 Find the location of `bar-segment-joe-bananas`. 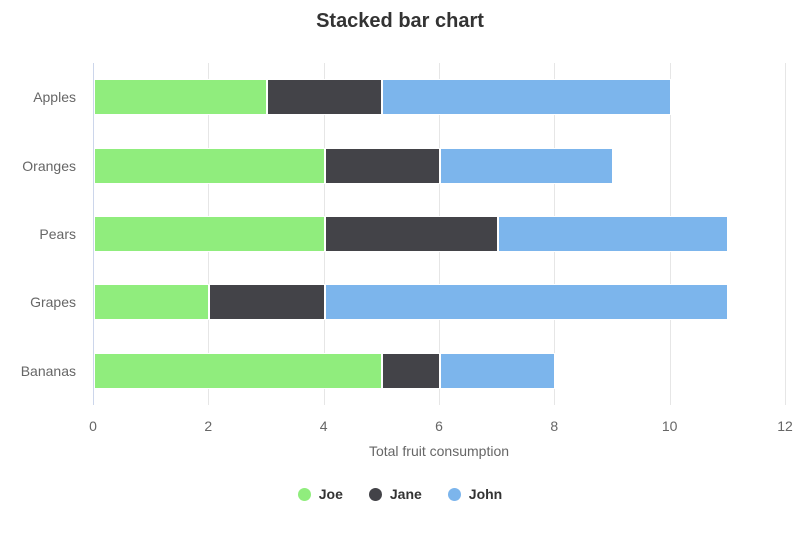

bar-segment-joe-bananas is located at coordinates (238, 370).